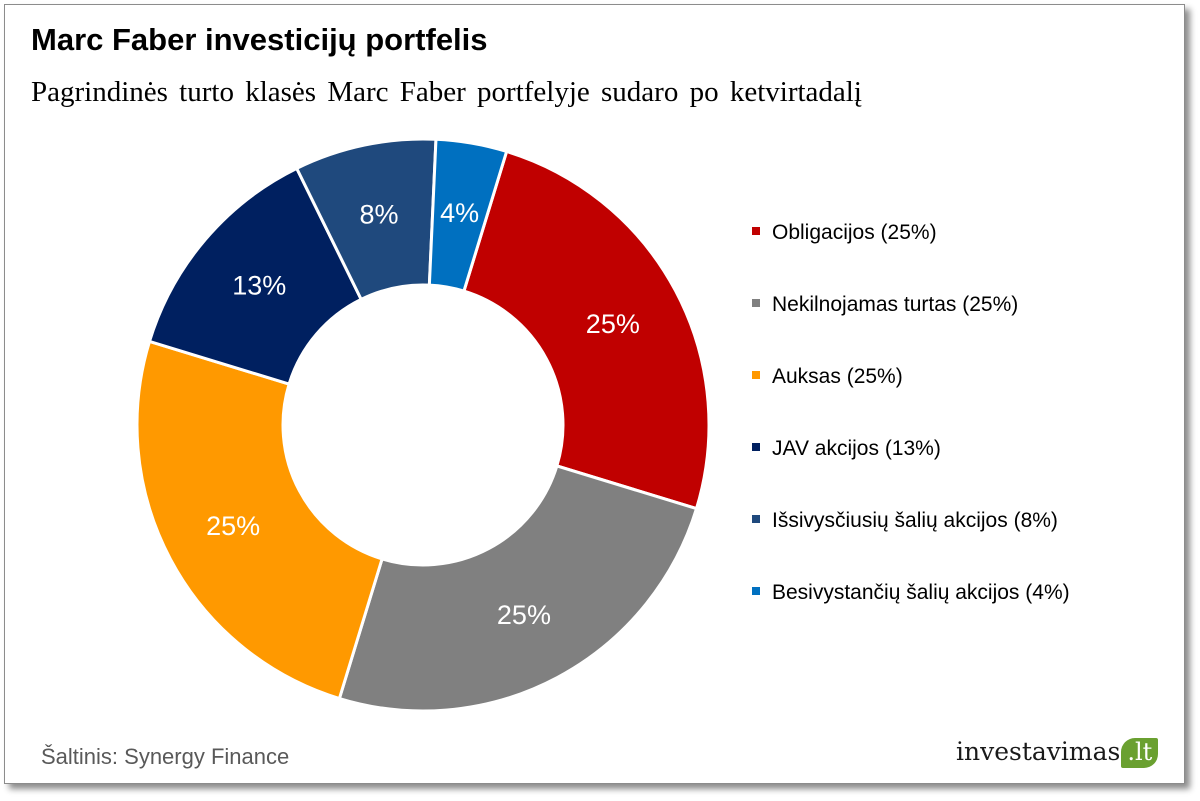 The image size is (1200, 801). I want to click on legend-item: Besivystančių šalių akcijos (4%), so click(911, 593).